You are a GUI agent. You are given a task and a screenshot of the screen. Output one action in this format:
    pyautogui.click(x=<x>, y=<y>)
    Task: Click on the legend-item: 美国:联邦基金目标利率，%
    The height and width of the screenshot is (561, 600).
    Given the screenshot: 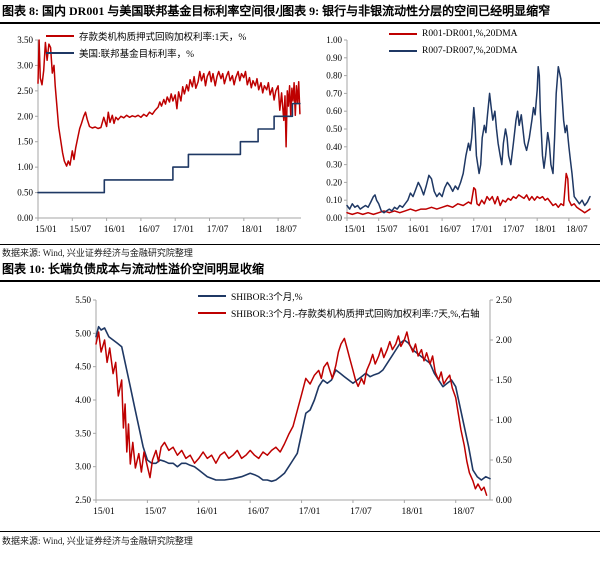 What is the action you would take?
    pyautogui.click(x=146, y=52)
    